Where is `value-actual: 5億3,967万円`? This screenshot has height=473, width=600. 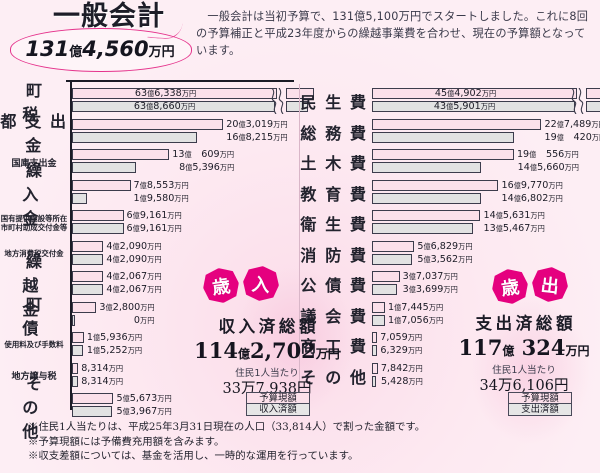
value-actual: 5億3,967万円 is located at coordinates (144, 411).